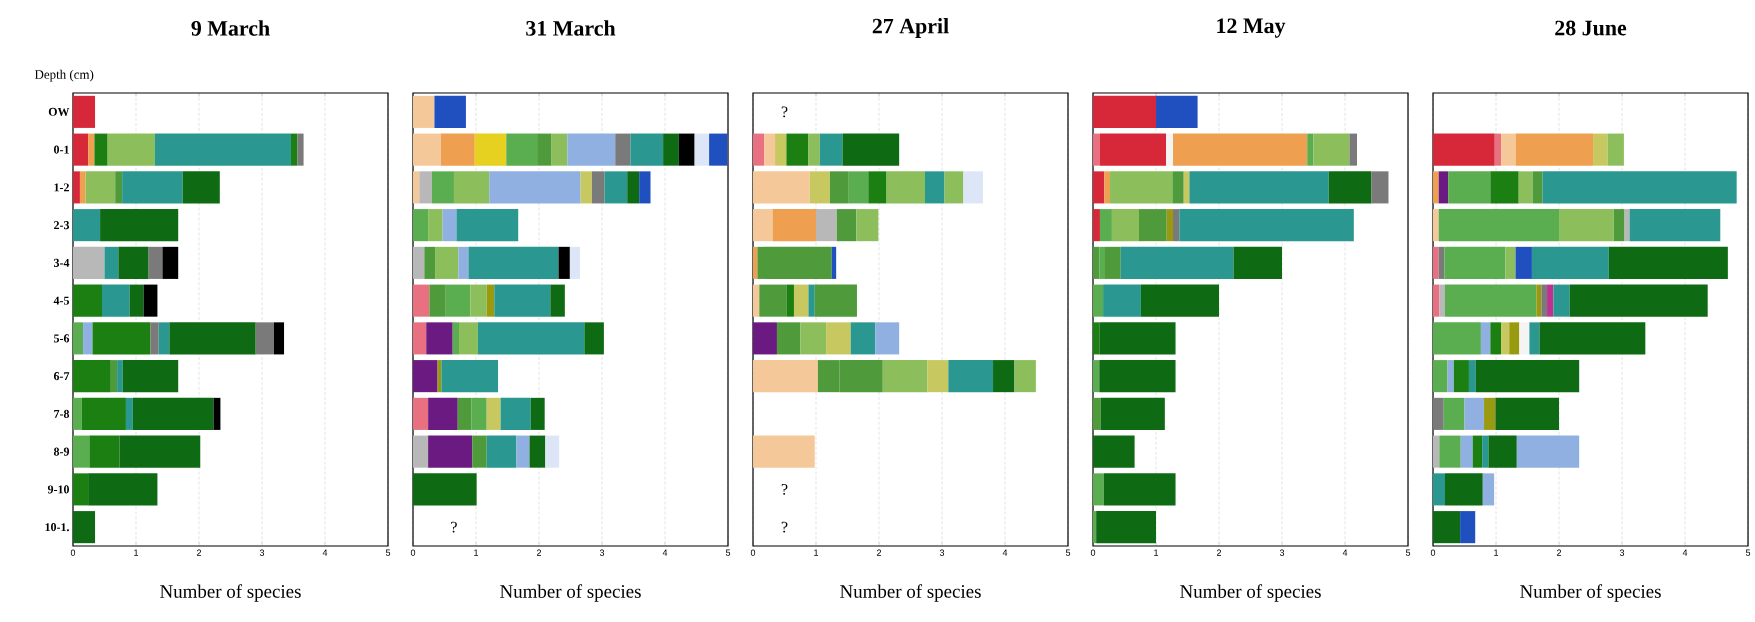 This screenshot has width=1755, height=622. Describe the element at coordinates (61, 451) in the screenshot. I see `y-tick-label: 8-9` at that location.